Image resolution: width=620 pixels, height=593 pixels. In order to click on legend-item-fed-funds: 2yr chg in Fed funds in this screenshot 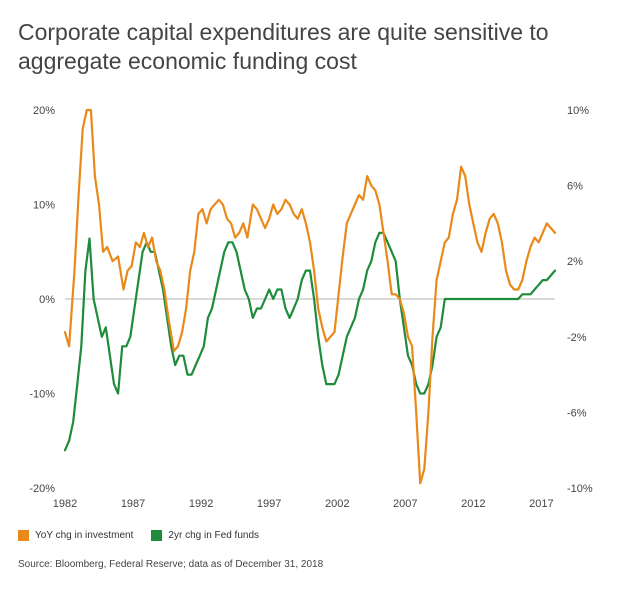, I will do `click(205, 535)`.